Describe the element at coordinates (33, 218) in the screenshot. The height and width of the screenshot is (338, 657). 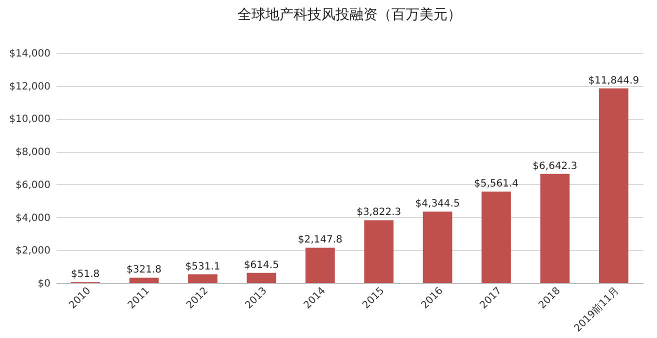
I see `y-tick-label: $4,000` at that location.